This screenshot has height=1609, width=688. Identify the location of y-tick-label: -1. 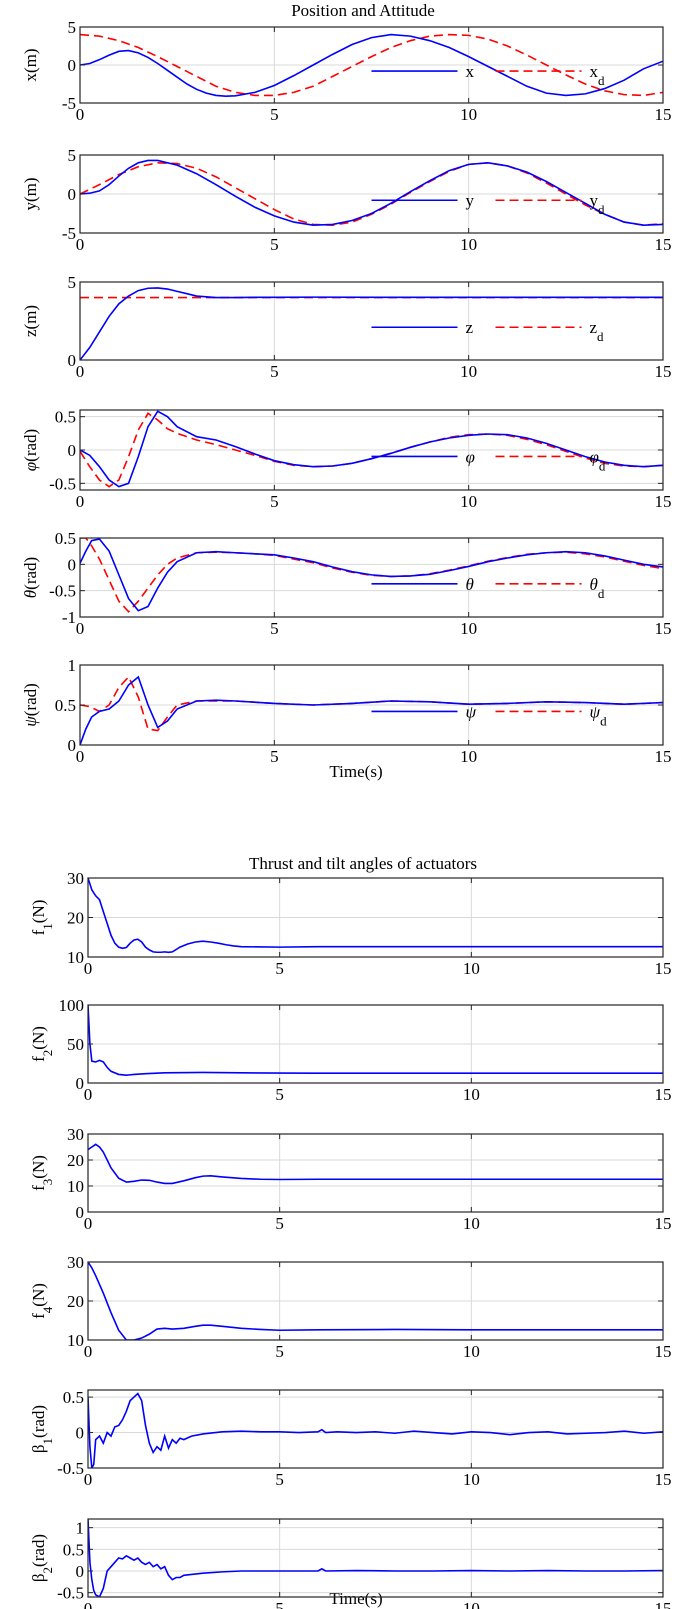
(69, 617).